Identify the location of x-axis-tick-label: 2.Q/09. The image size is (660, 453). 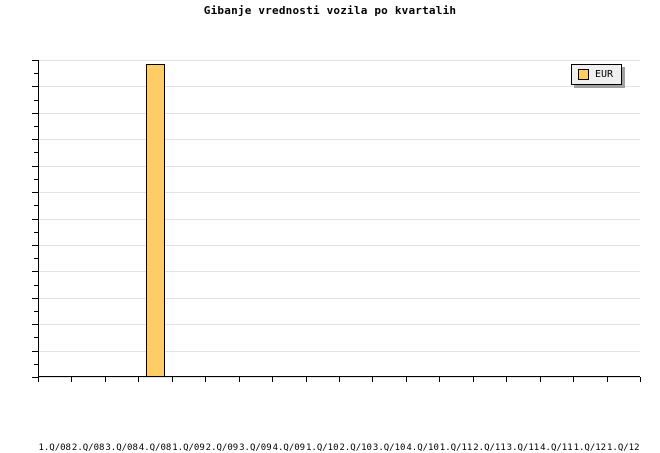
(222, 448).